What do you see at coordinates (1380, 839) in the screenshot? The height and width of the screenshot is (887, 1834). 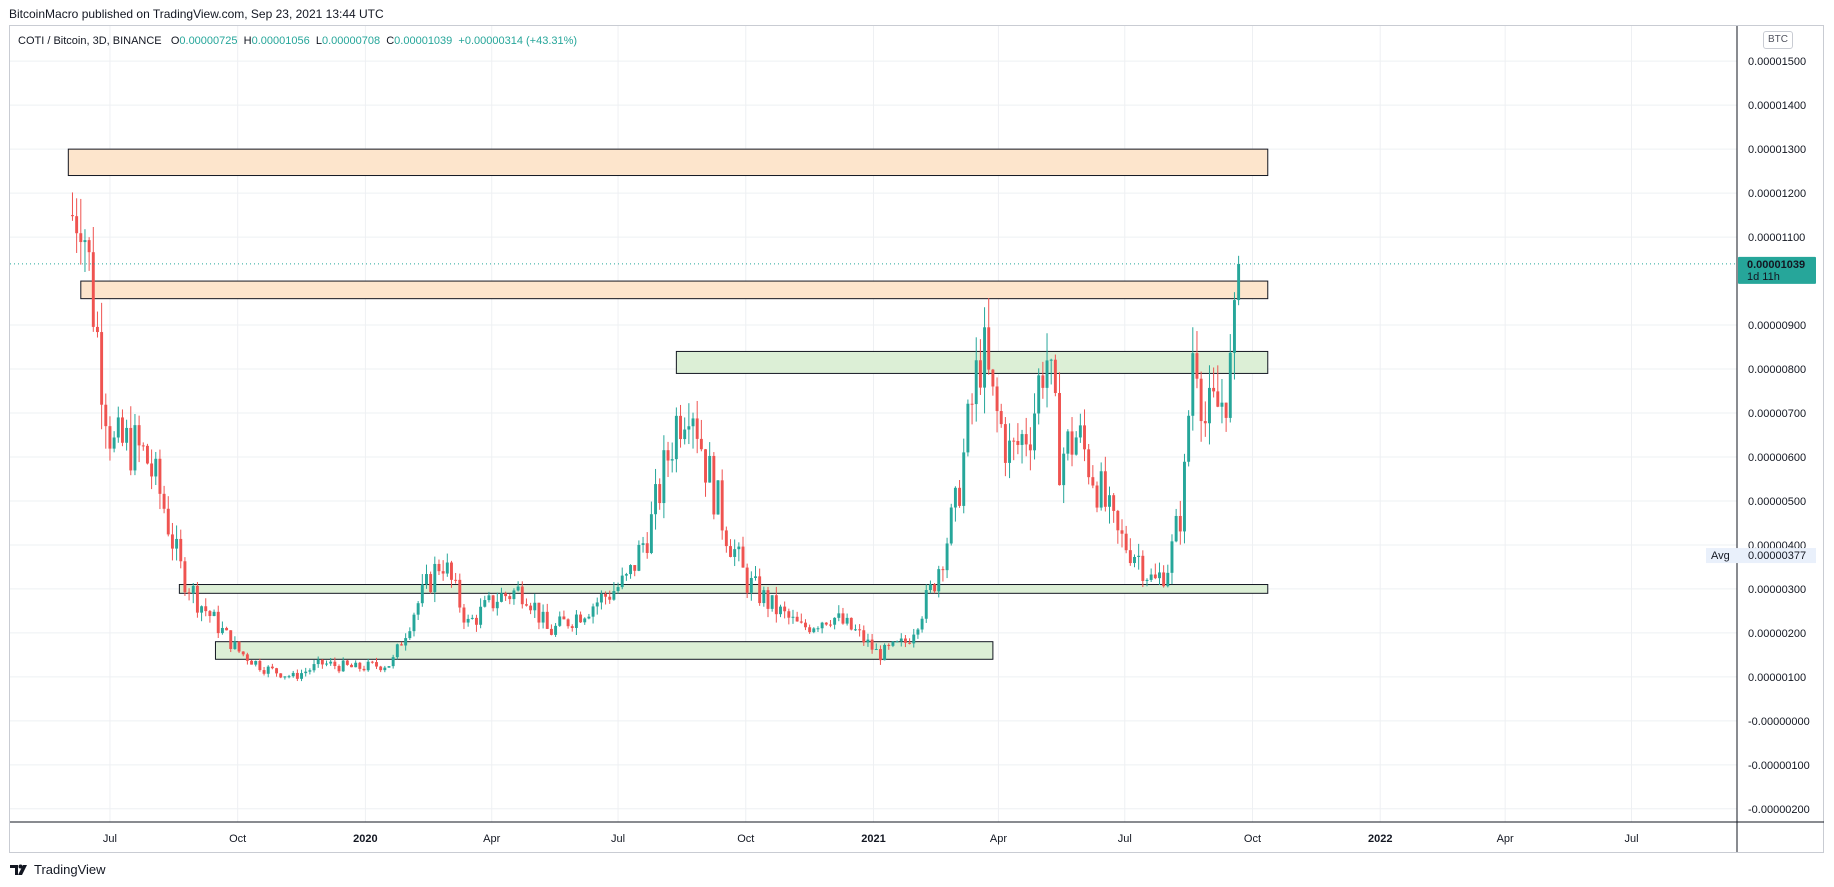 I see `time-tick-label: 2022` at bounding box center [1380, 839].